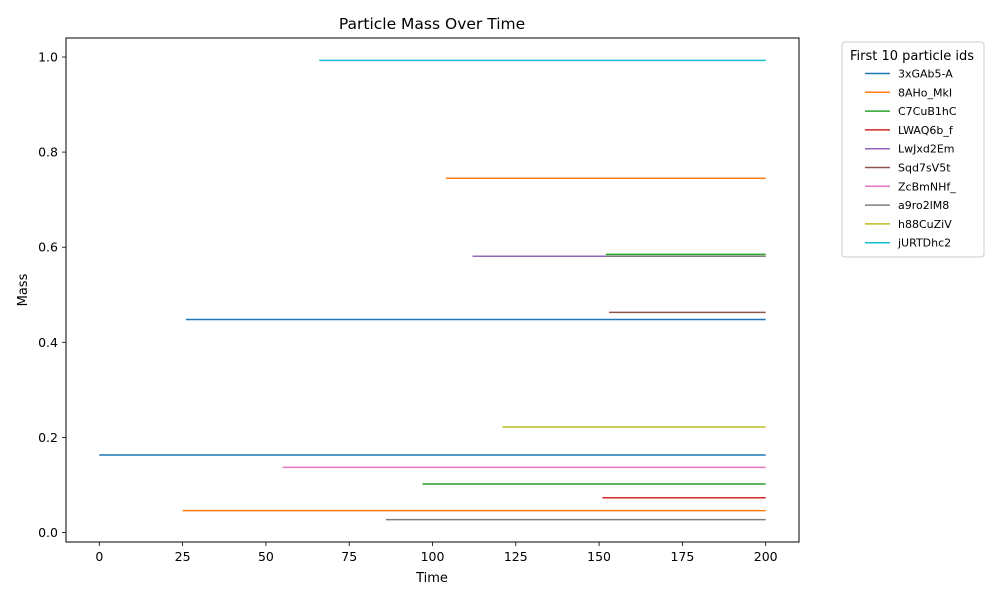  I want to click on legend-label-h88CuZiV: h88CuZiV, so click(925, 224).